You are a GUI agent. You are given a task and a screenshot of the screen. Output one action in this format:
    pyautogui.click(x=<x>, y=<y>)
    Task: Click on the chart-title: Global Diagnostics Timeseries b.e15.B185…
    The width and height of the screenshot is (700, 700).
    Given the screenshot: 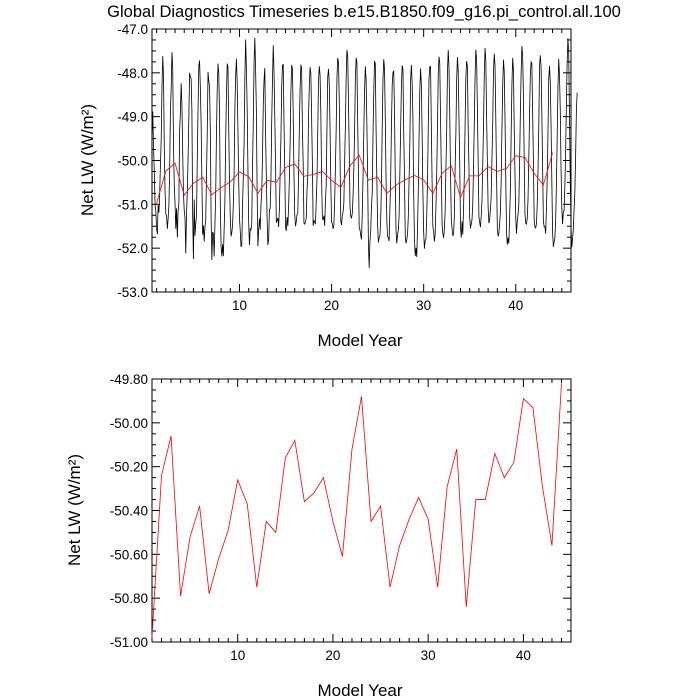 What is the action you would take?
    pyautogui.click(x=364, y=12)
    